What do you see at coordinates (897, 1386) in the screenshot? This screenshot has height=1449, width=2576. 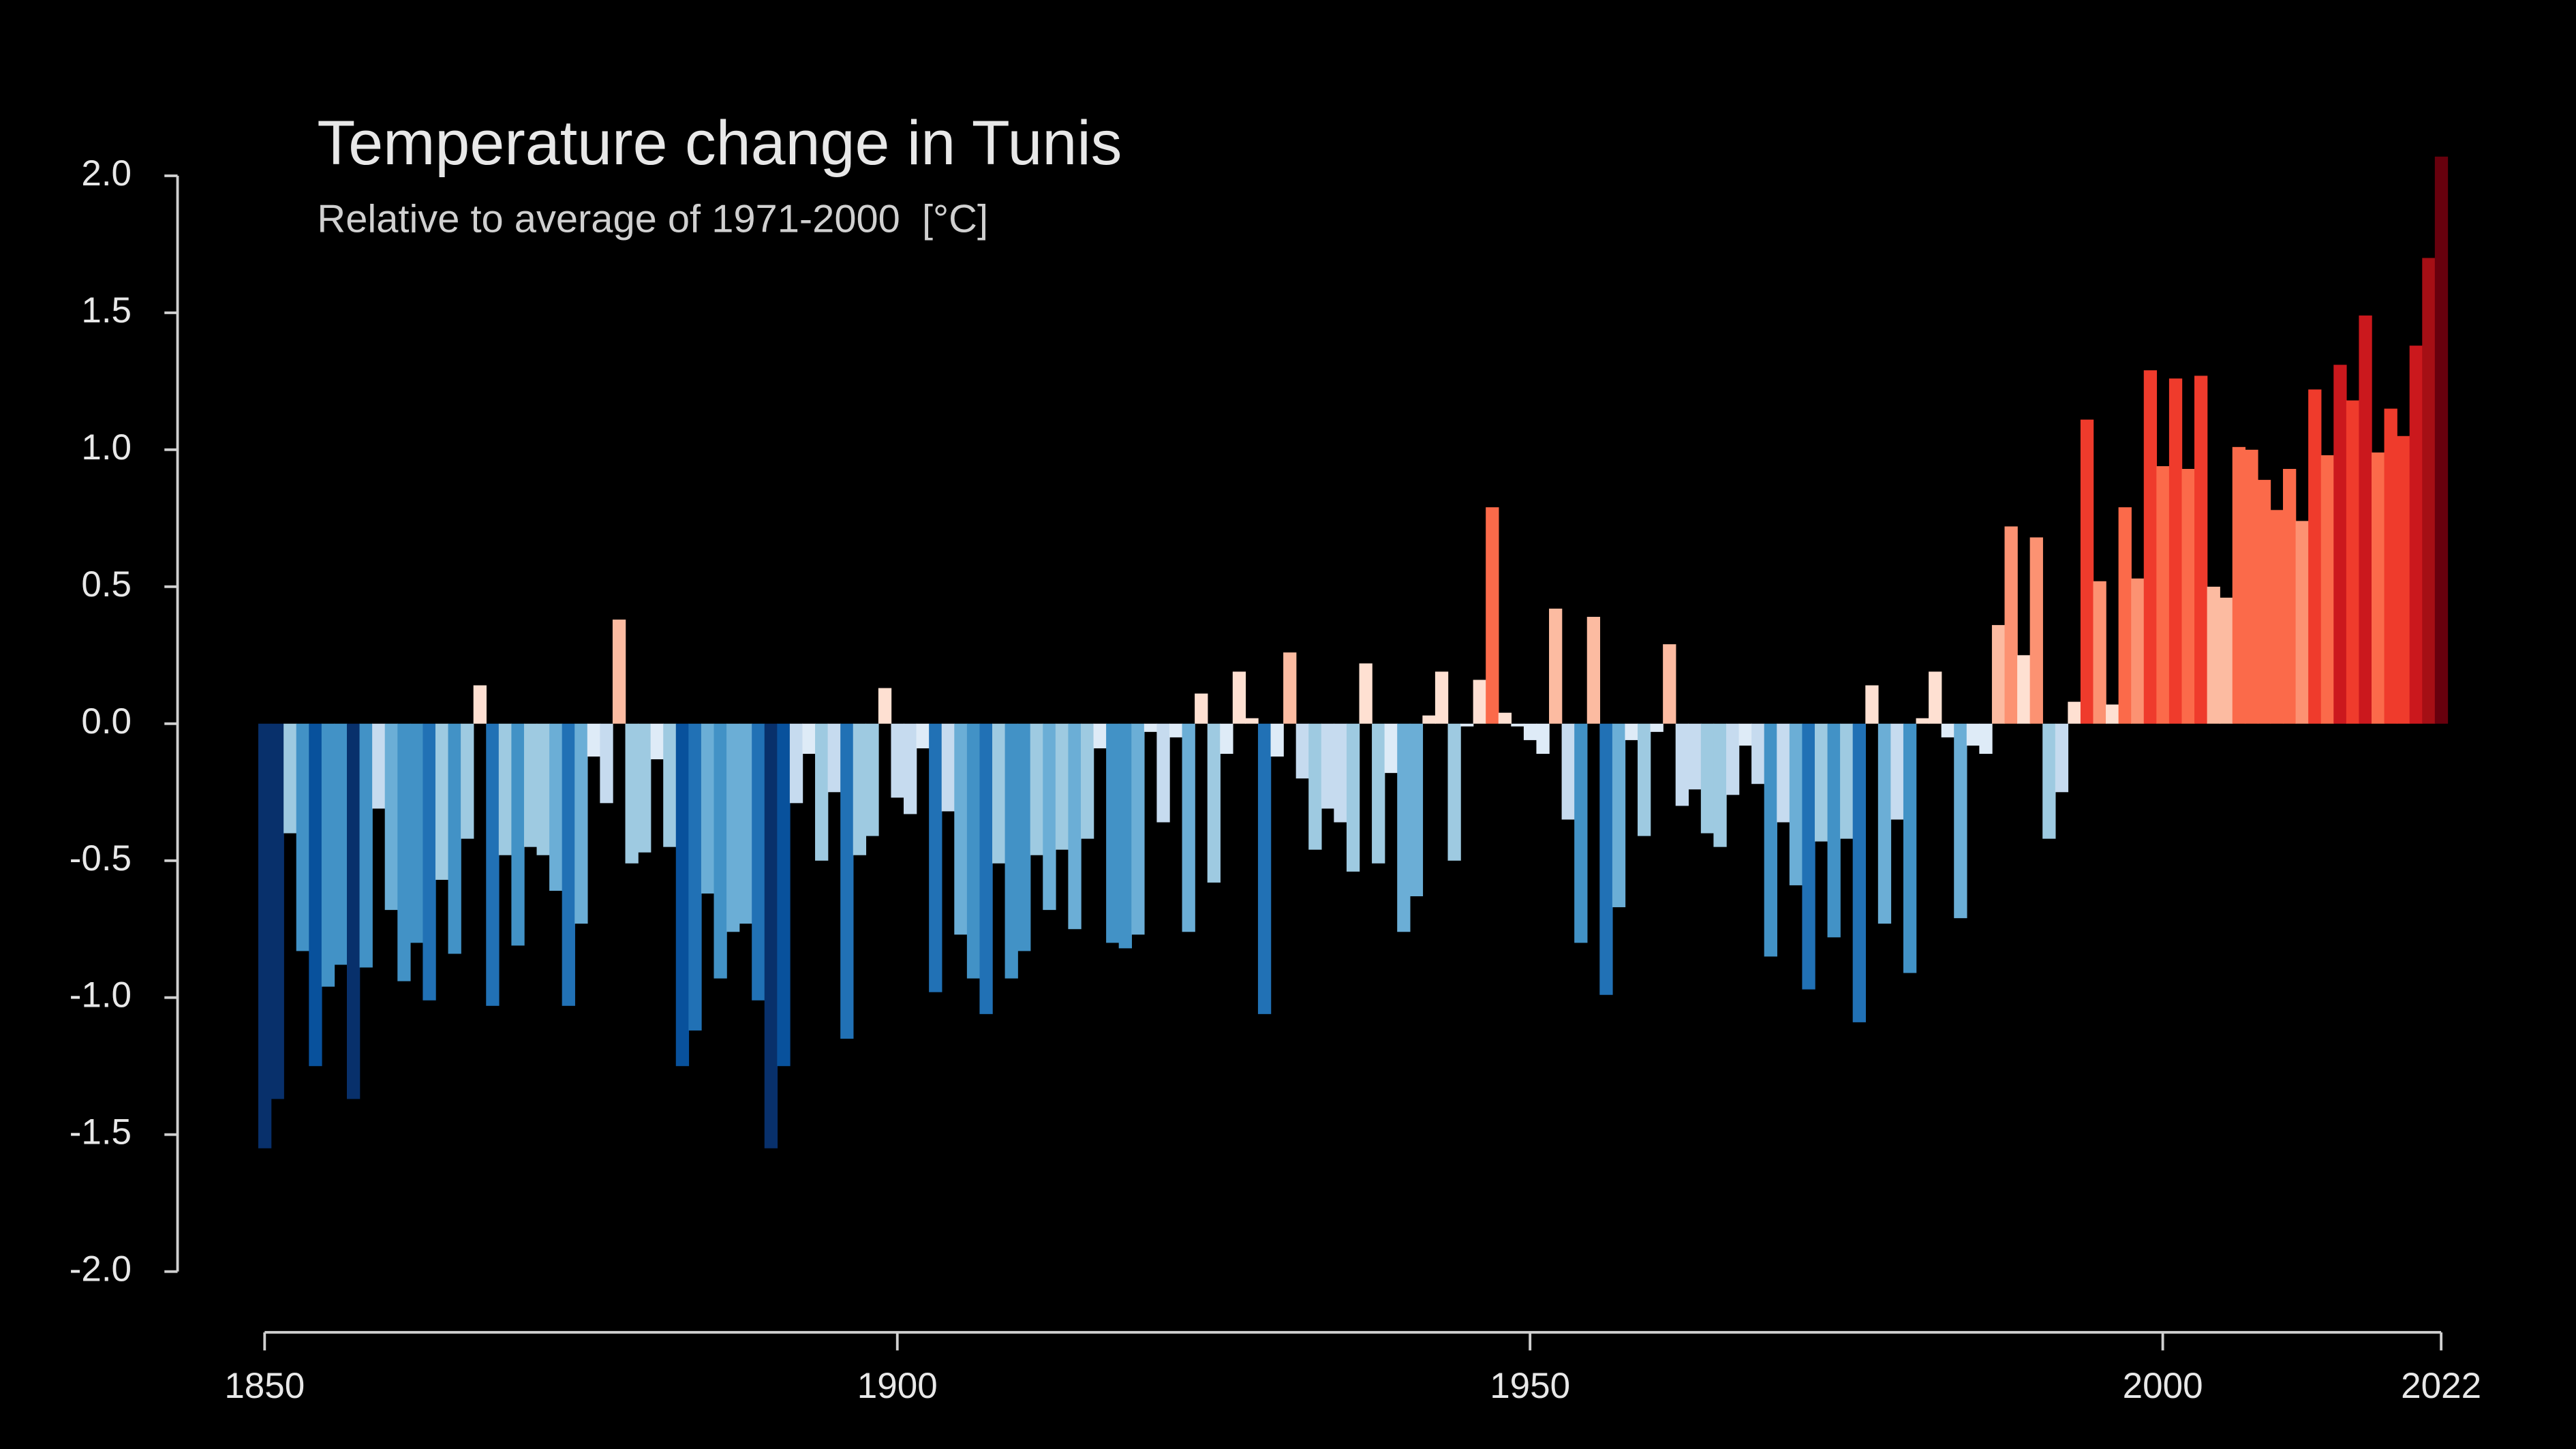 I see `x-tick-label: 1900` at bounding box center [897, 1386].